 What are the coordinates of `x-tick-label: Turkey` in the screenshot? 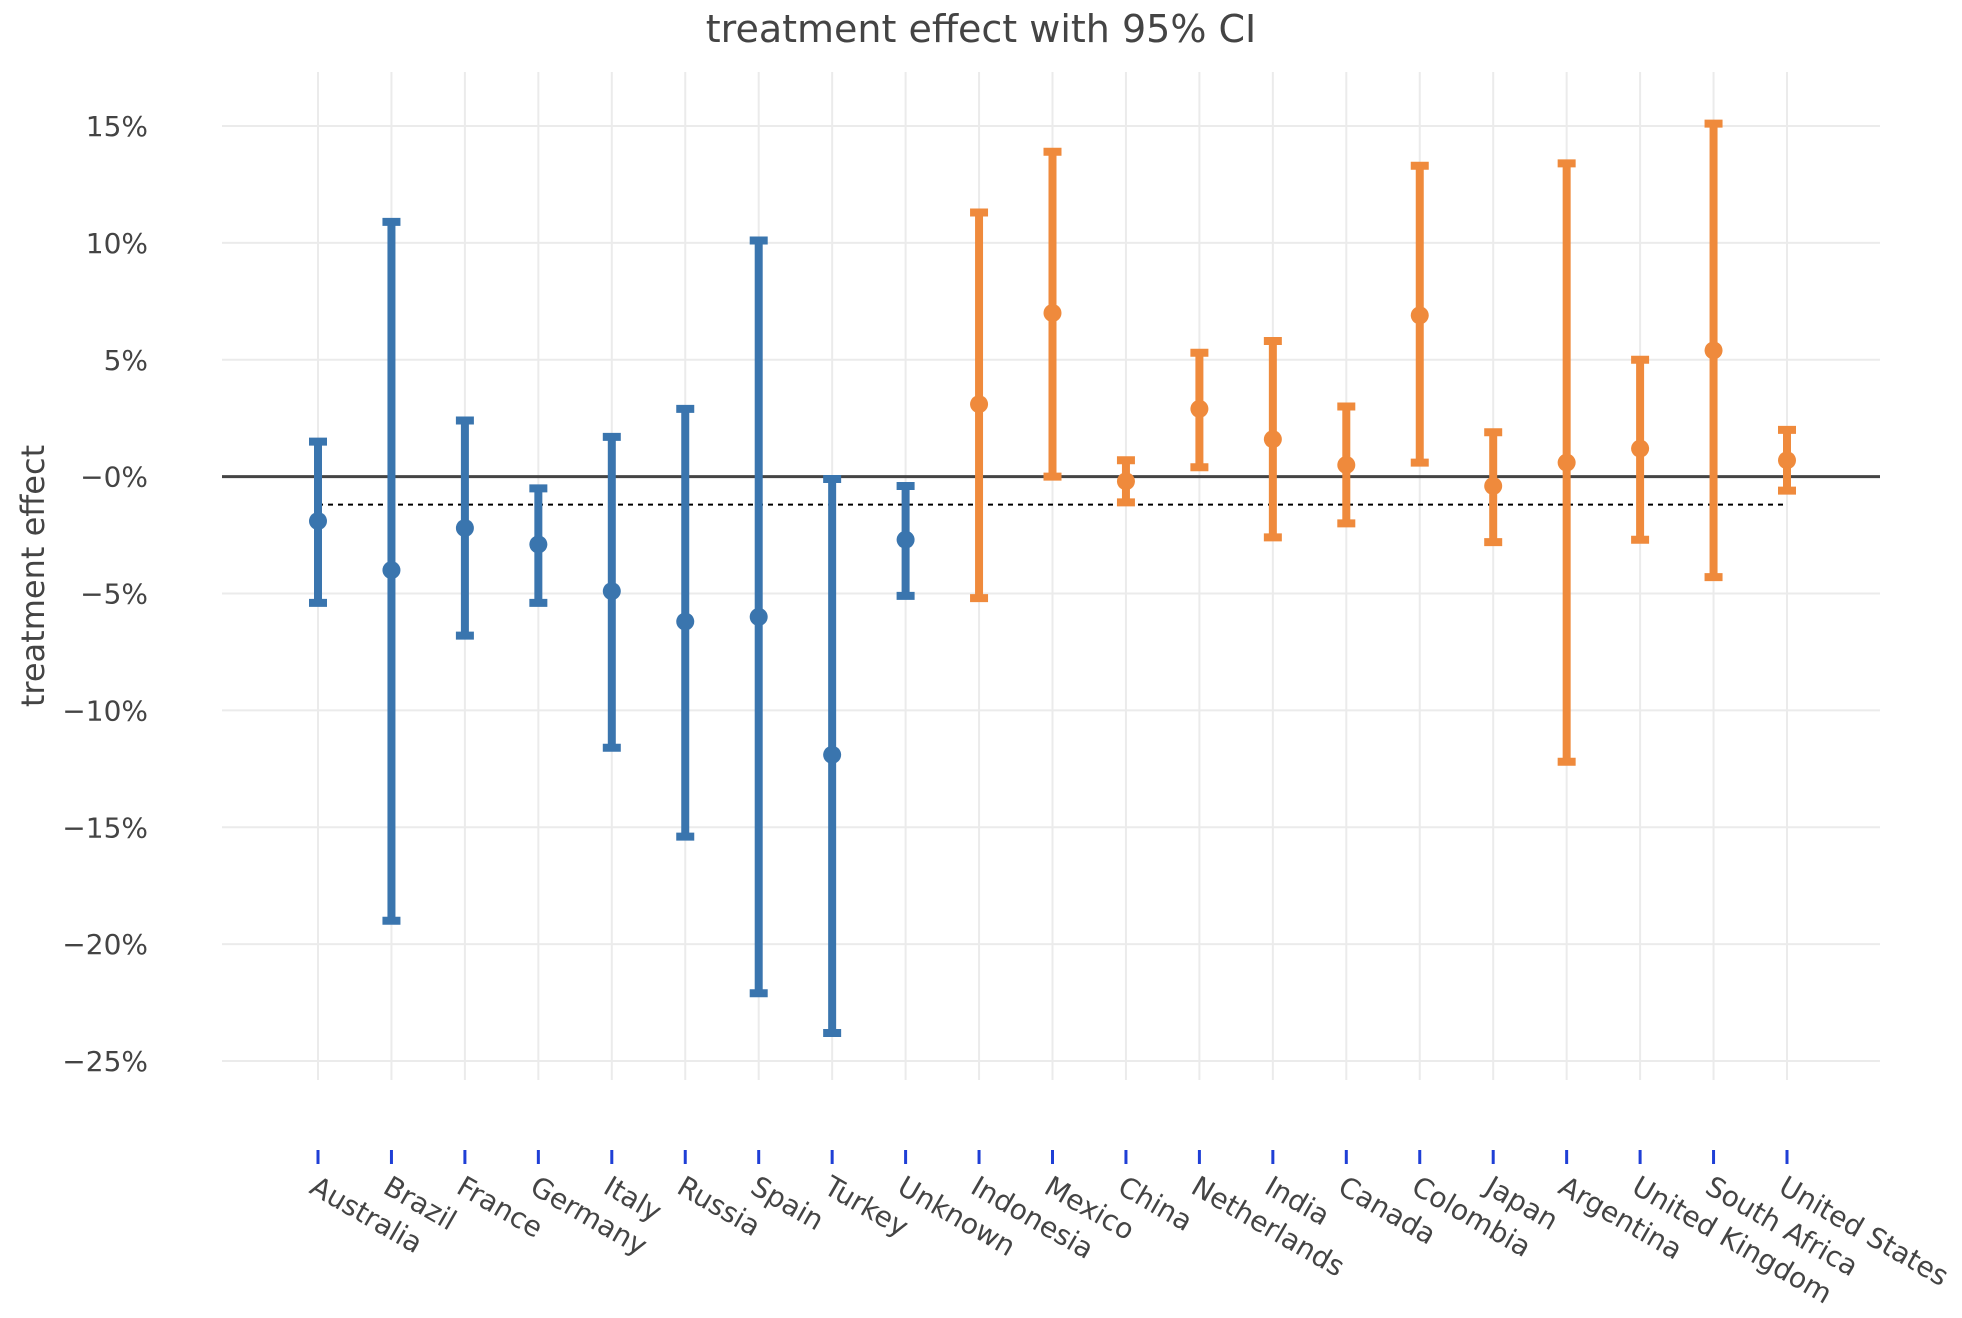 It's located at (866, 1206).